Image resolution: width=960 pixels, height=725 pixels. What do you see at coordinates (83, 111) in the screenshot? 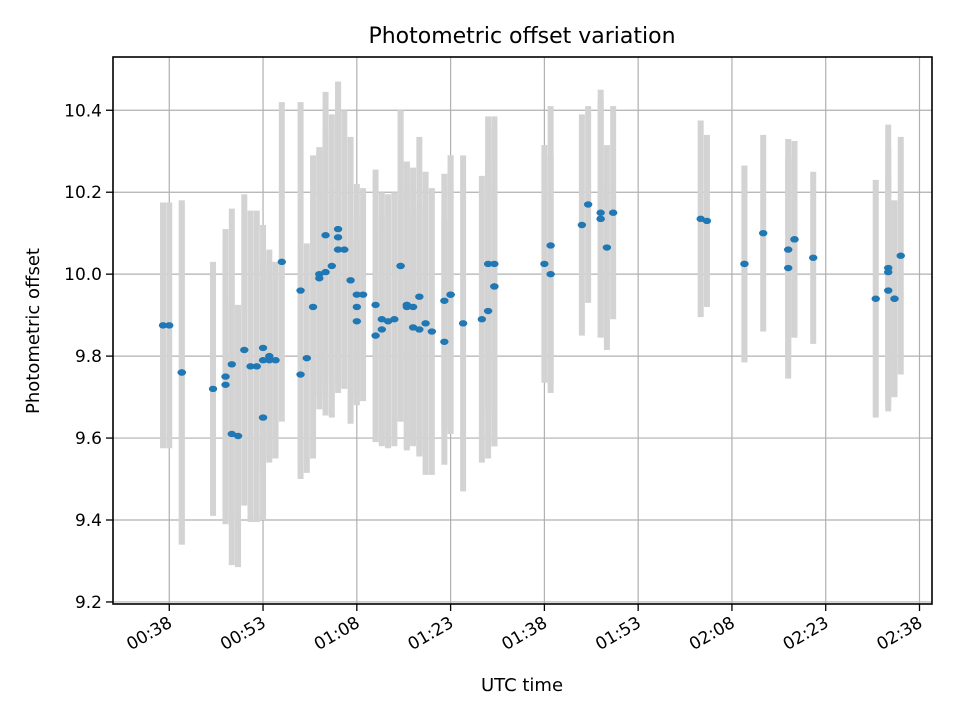
I see `y-tick-label: 10.4` at bounding box center [83, 111].